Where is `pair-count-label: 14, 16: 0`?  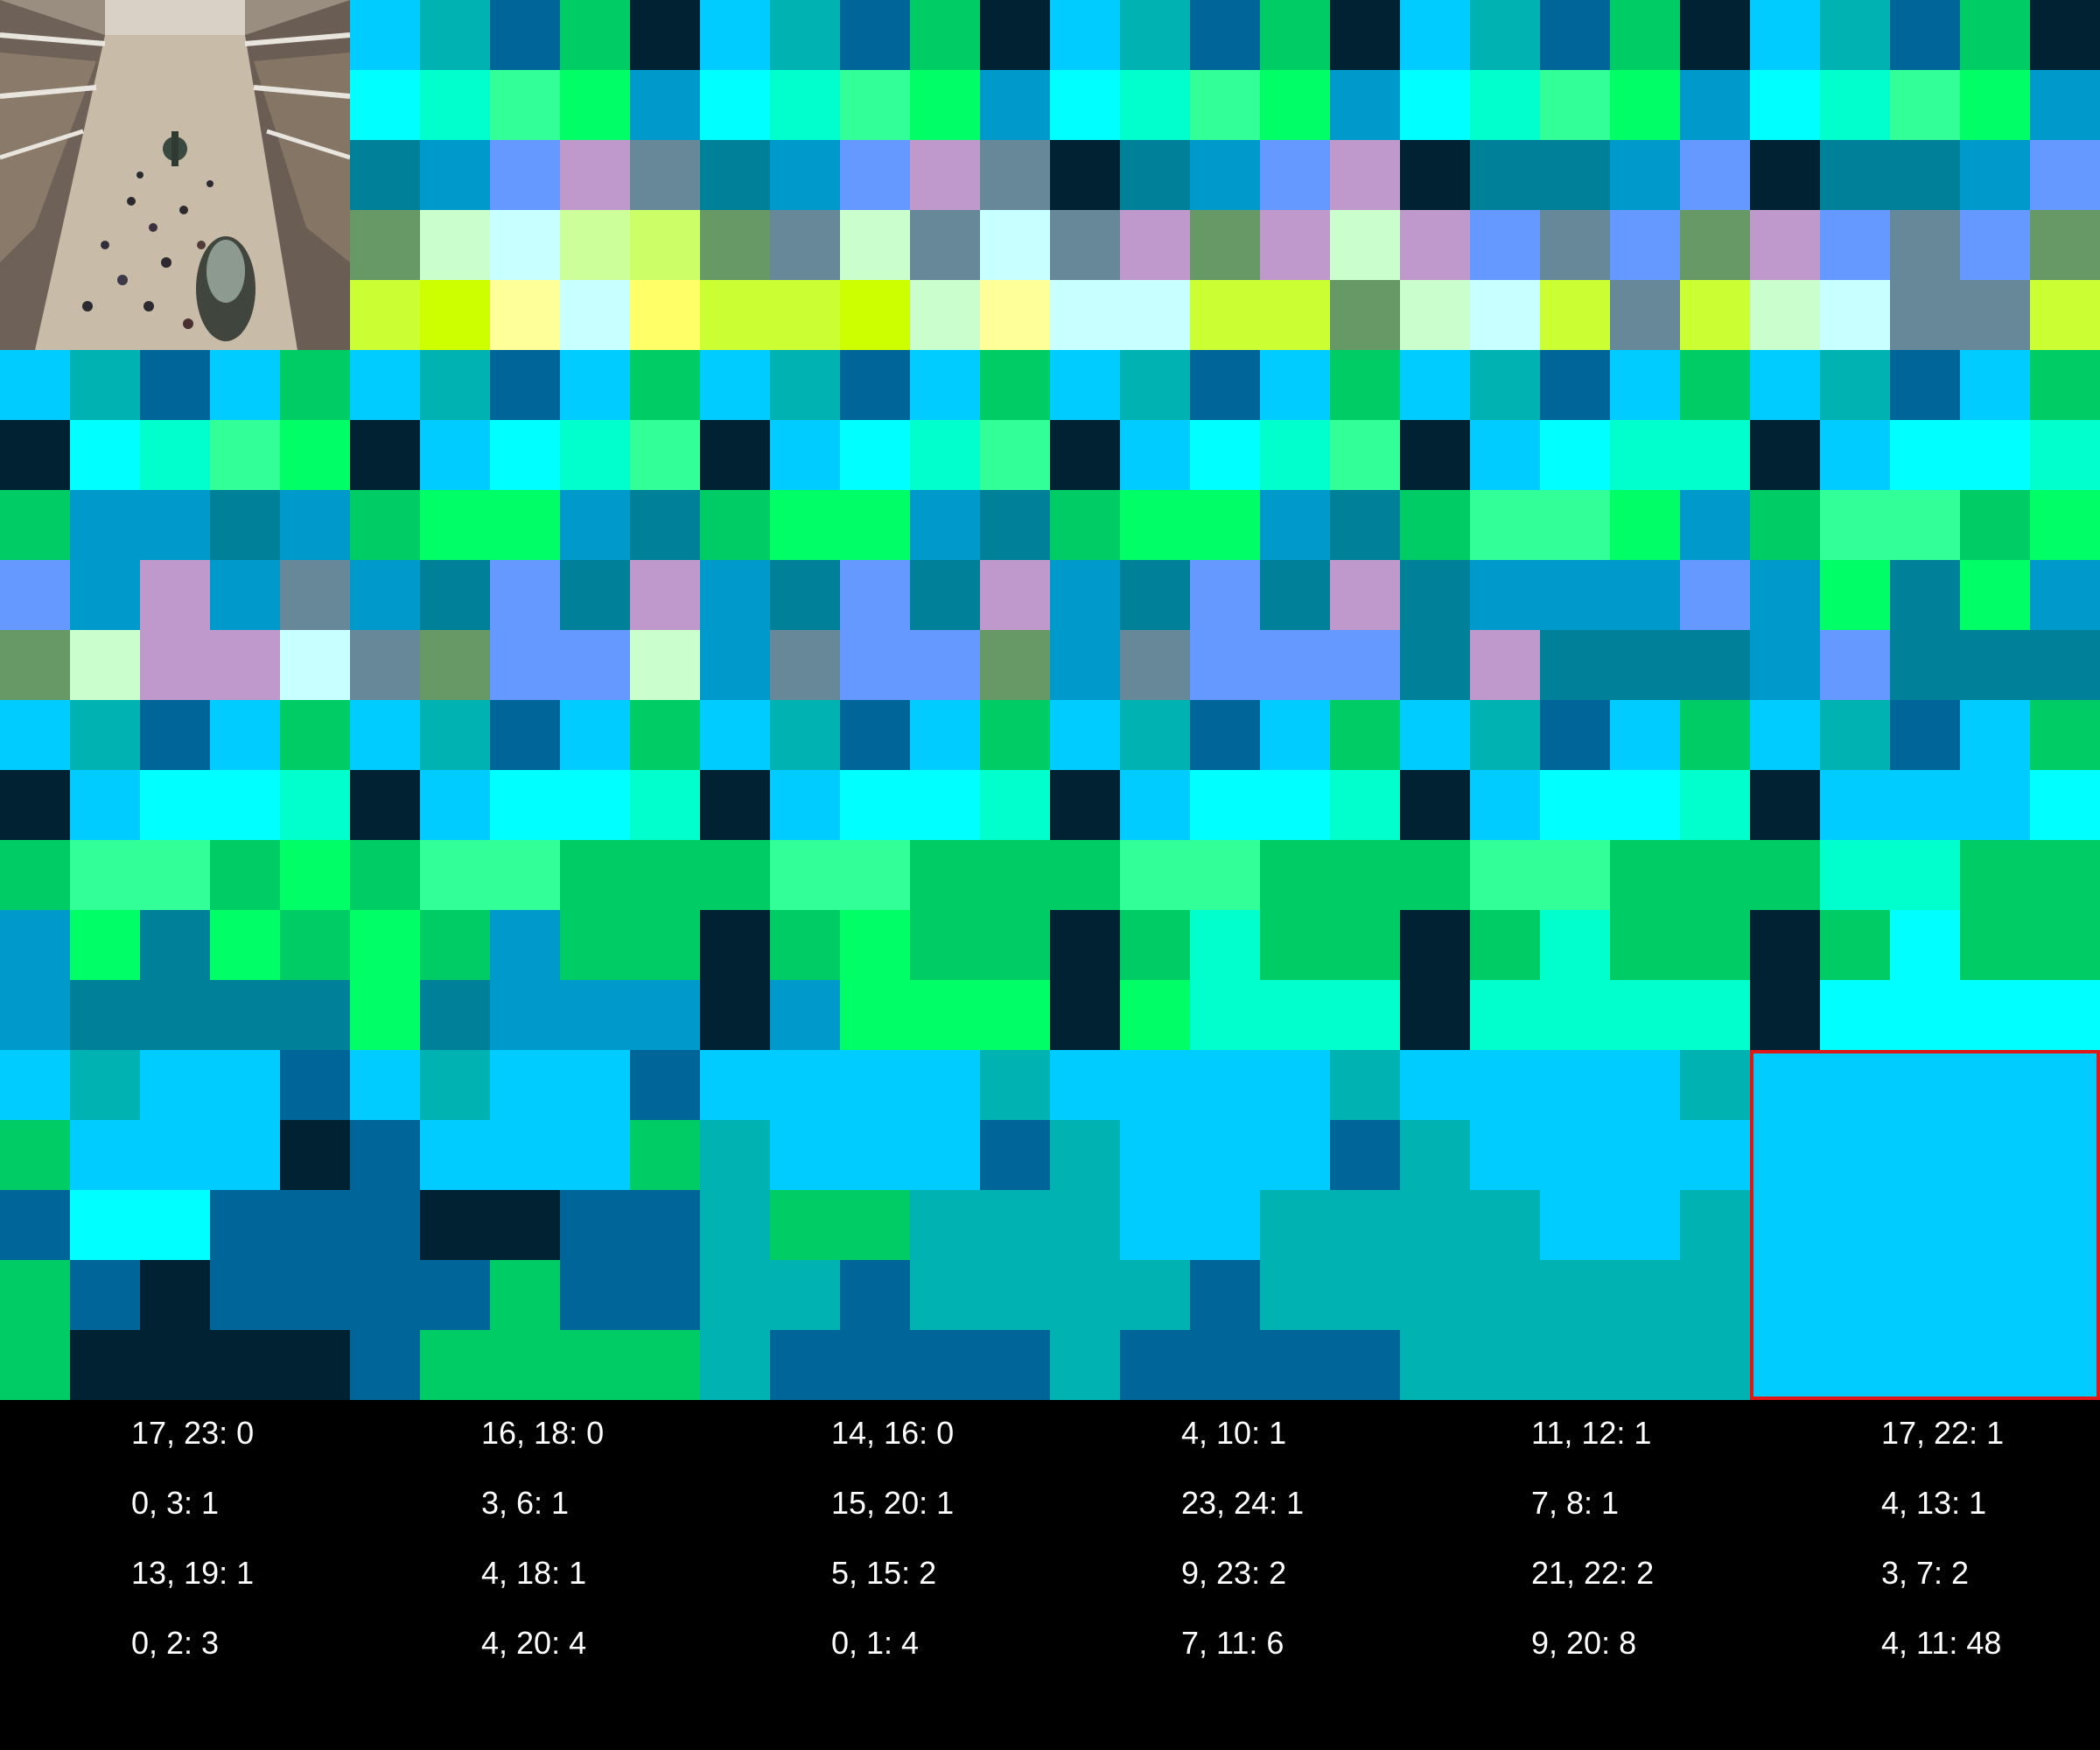
pair-count-label: 14, 16: 0 is located at coordinates (893, 1433).